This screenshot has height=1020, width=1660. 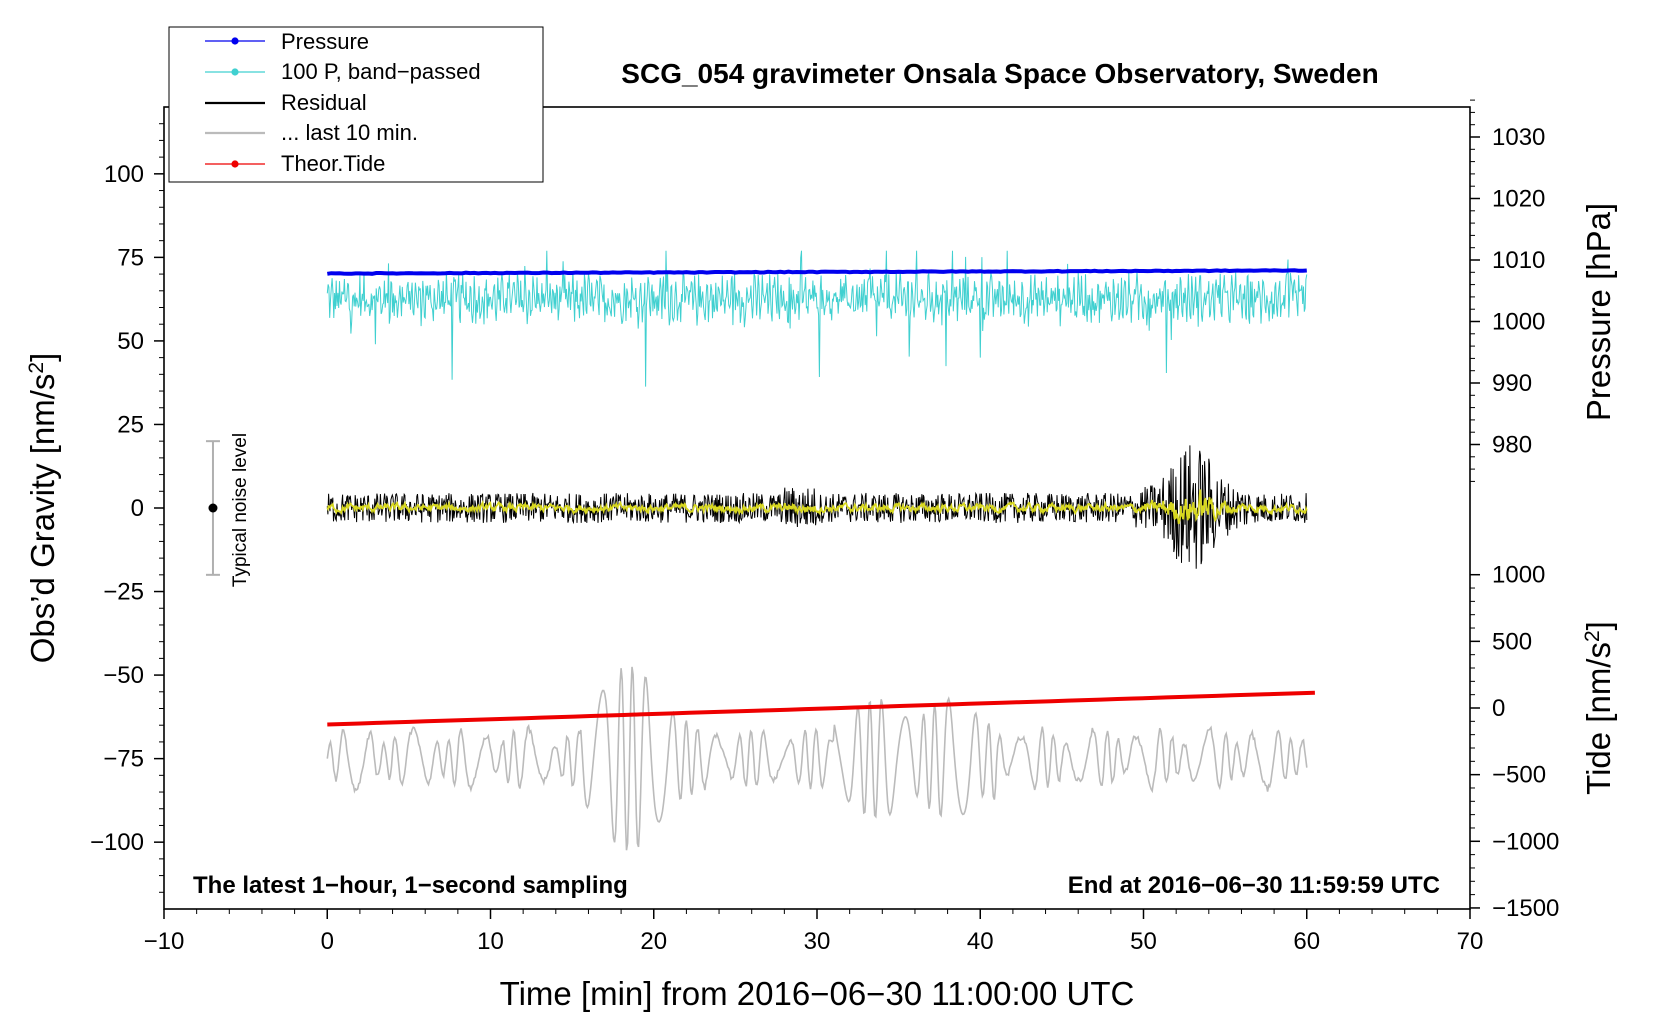 I want to click on y-axis-left-title-bracket: ], so click(x=42, y=357).